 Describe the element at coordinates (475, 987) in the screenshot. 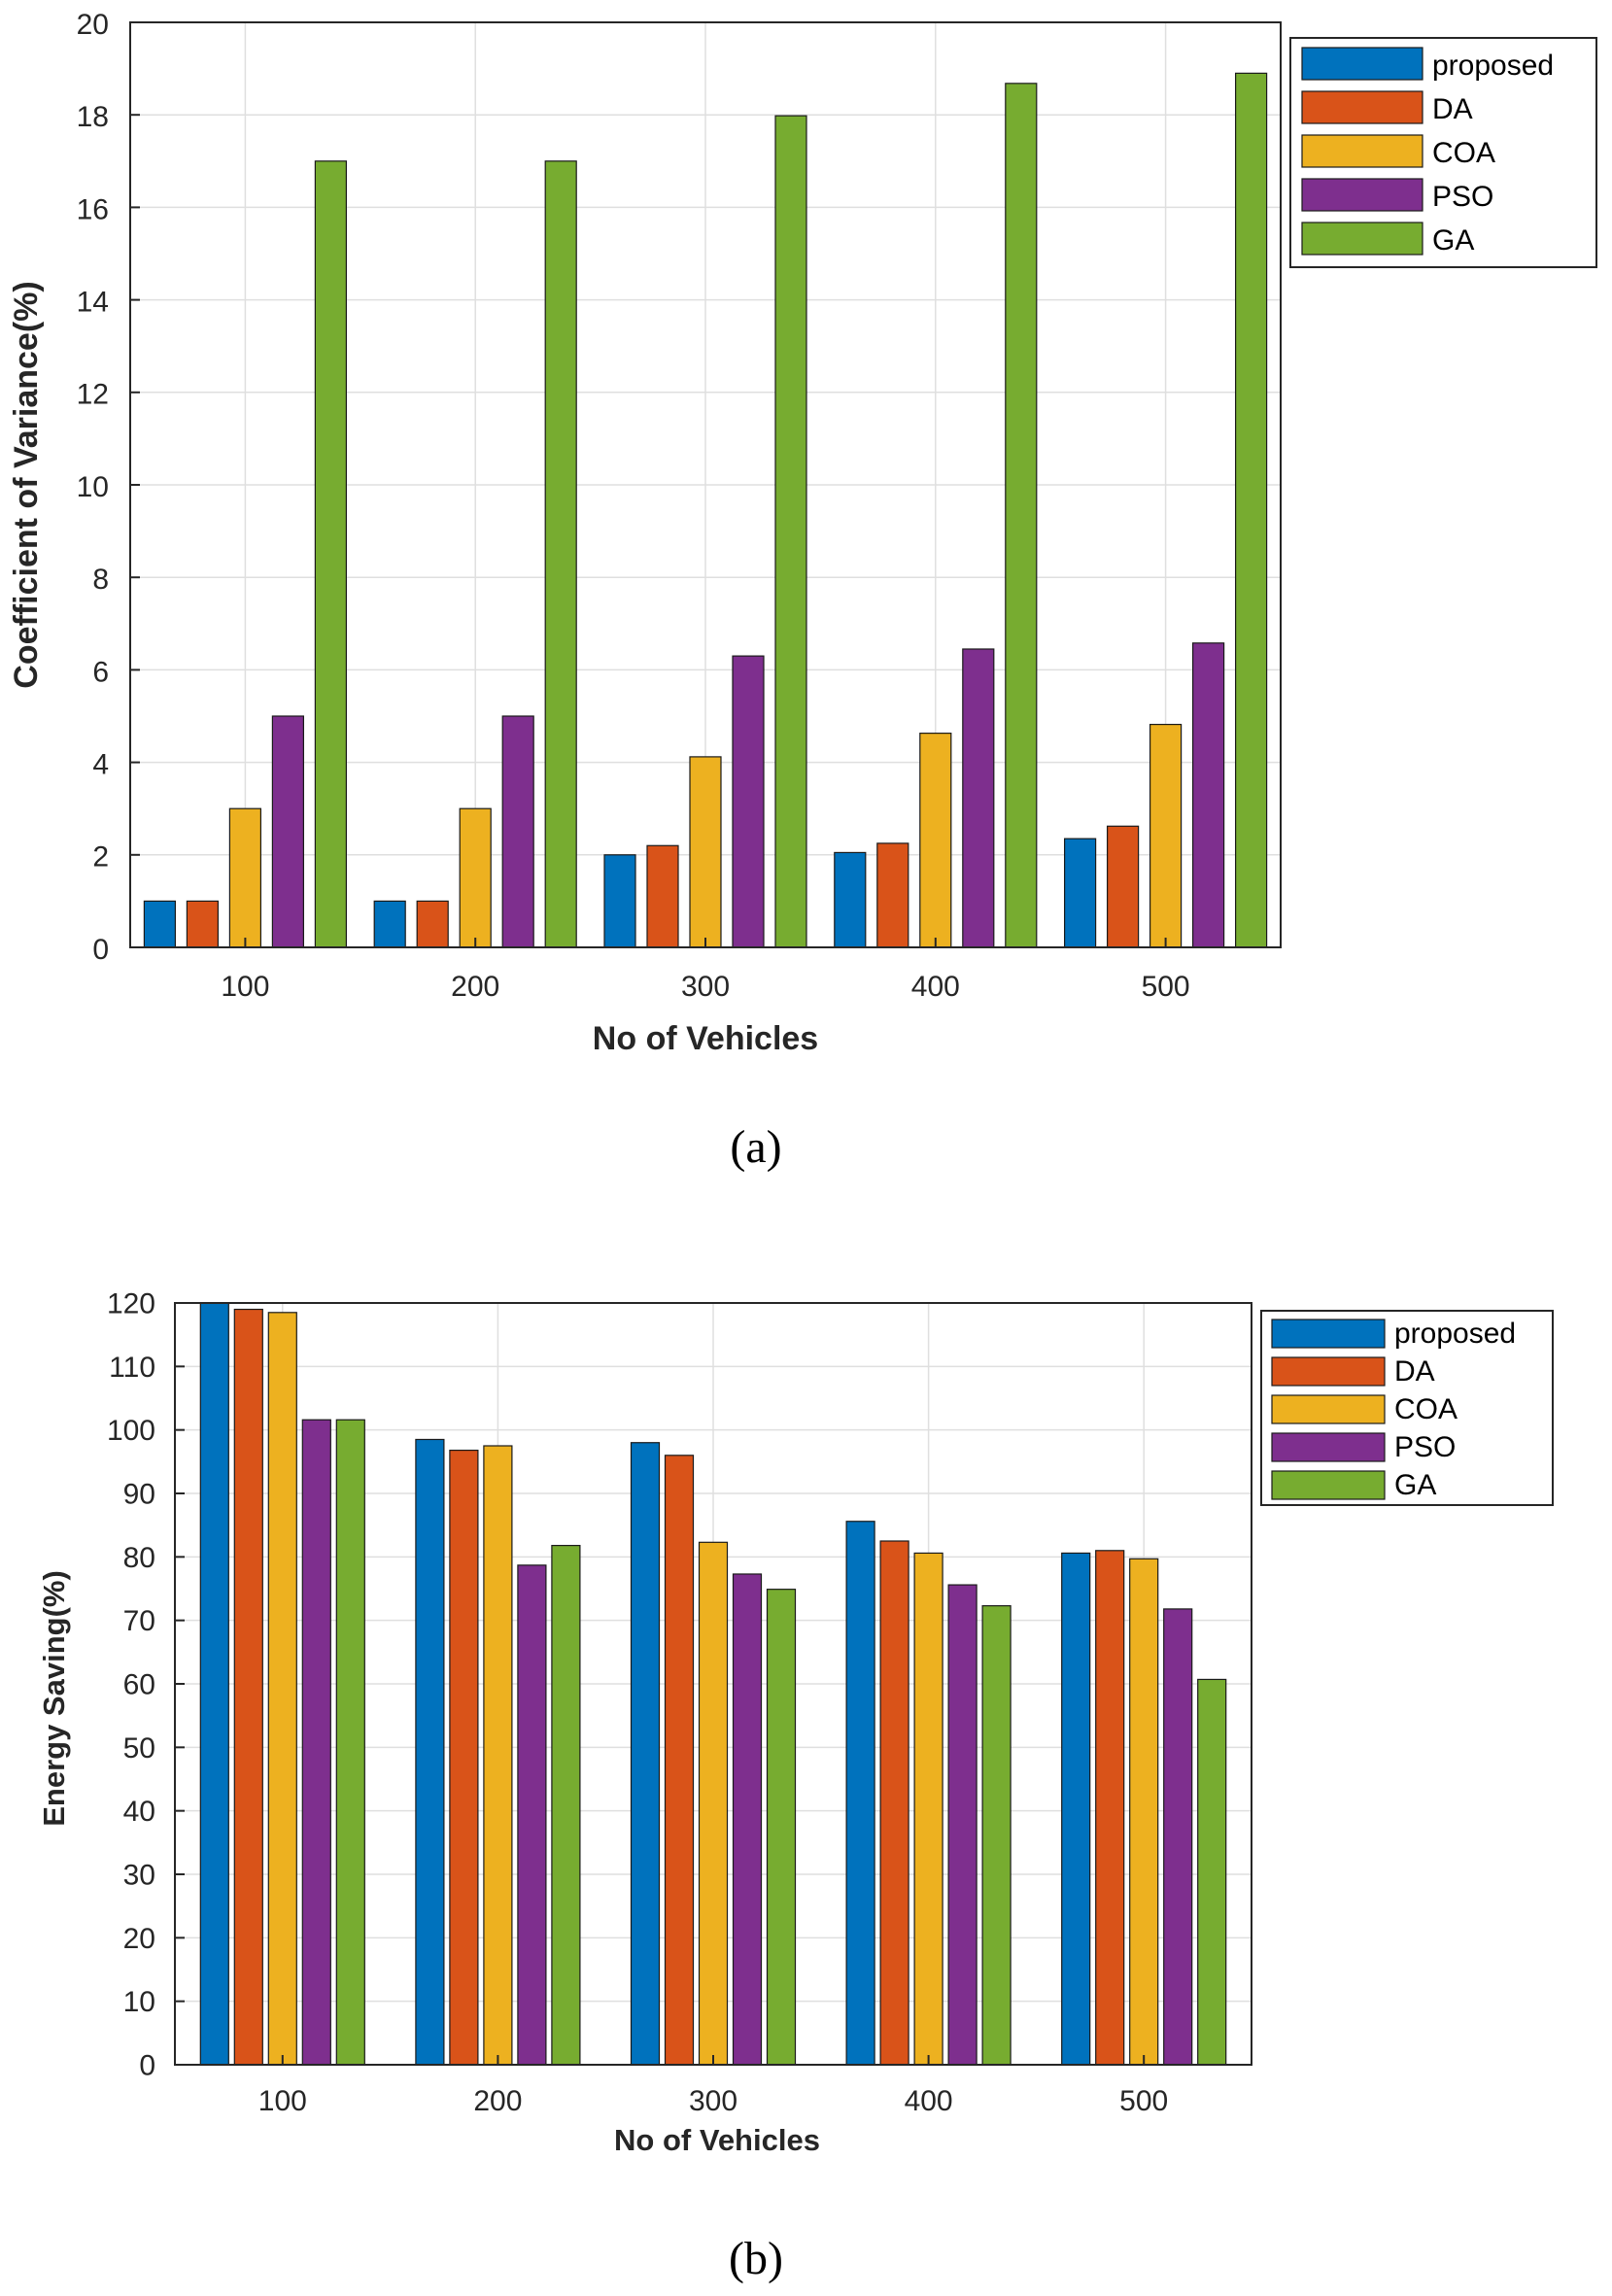

I see `chart-a-x-tick-200: 200` at that location.